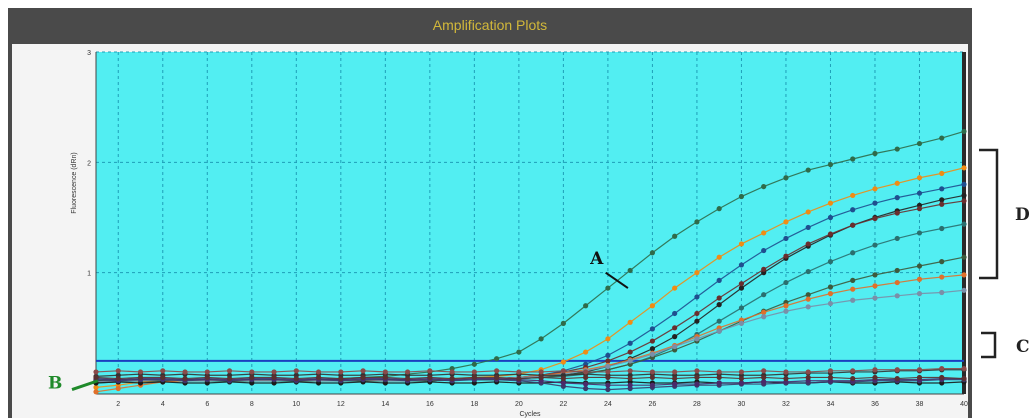 This screenshot has height=418, width=1033. I want to click on x-tick-label: 18, so click(474, 404).